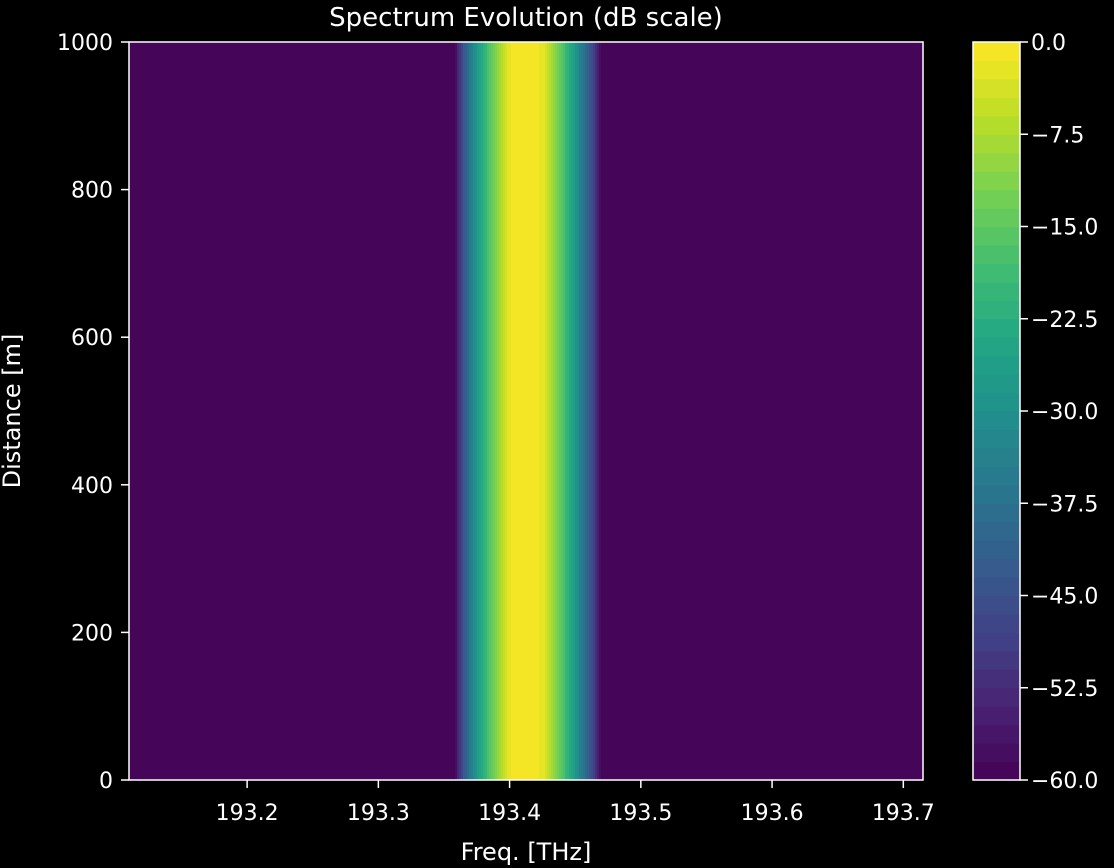 Image resolution: width=1114 pixels, height=868 pixels. I want to click on y-axis-label: Distance [m], so click(13, 411).